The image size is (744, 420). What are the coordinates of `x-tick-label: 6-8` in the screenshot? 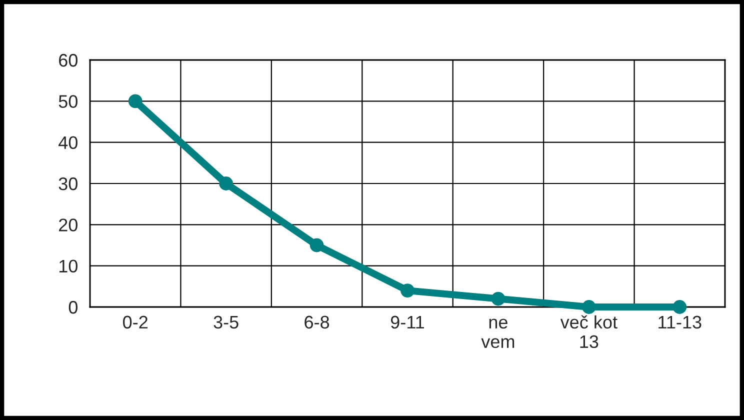 It's located at (317, 322).